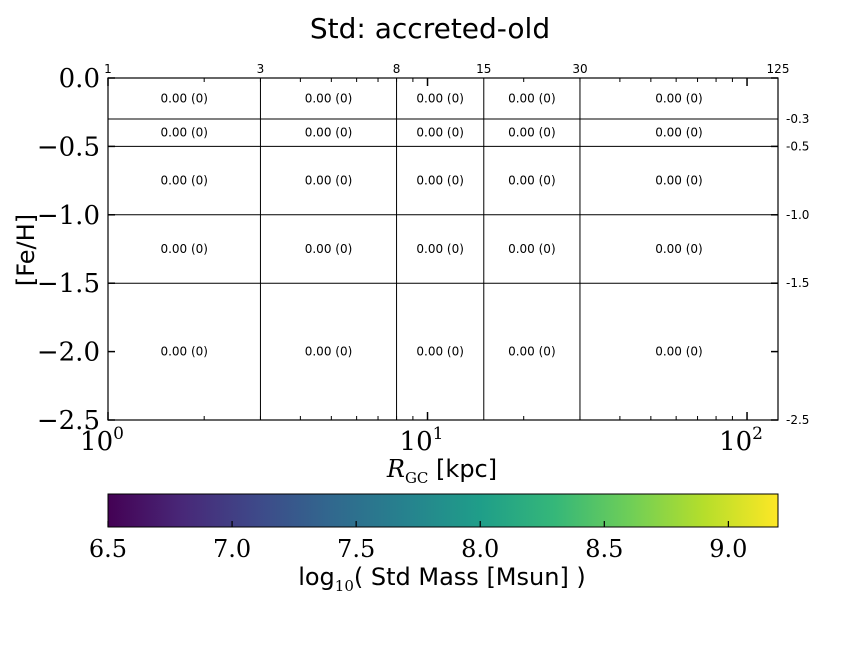  I want to click on y-bin-edge-label: -1.5, so click(797, 283).